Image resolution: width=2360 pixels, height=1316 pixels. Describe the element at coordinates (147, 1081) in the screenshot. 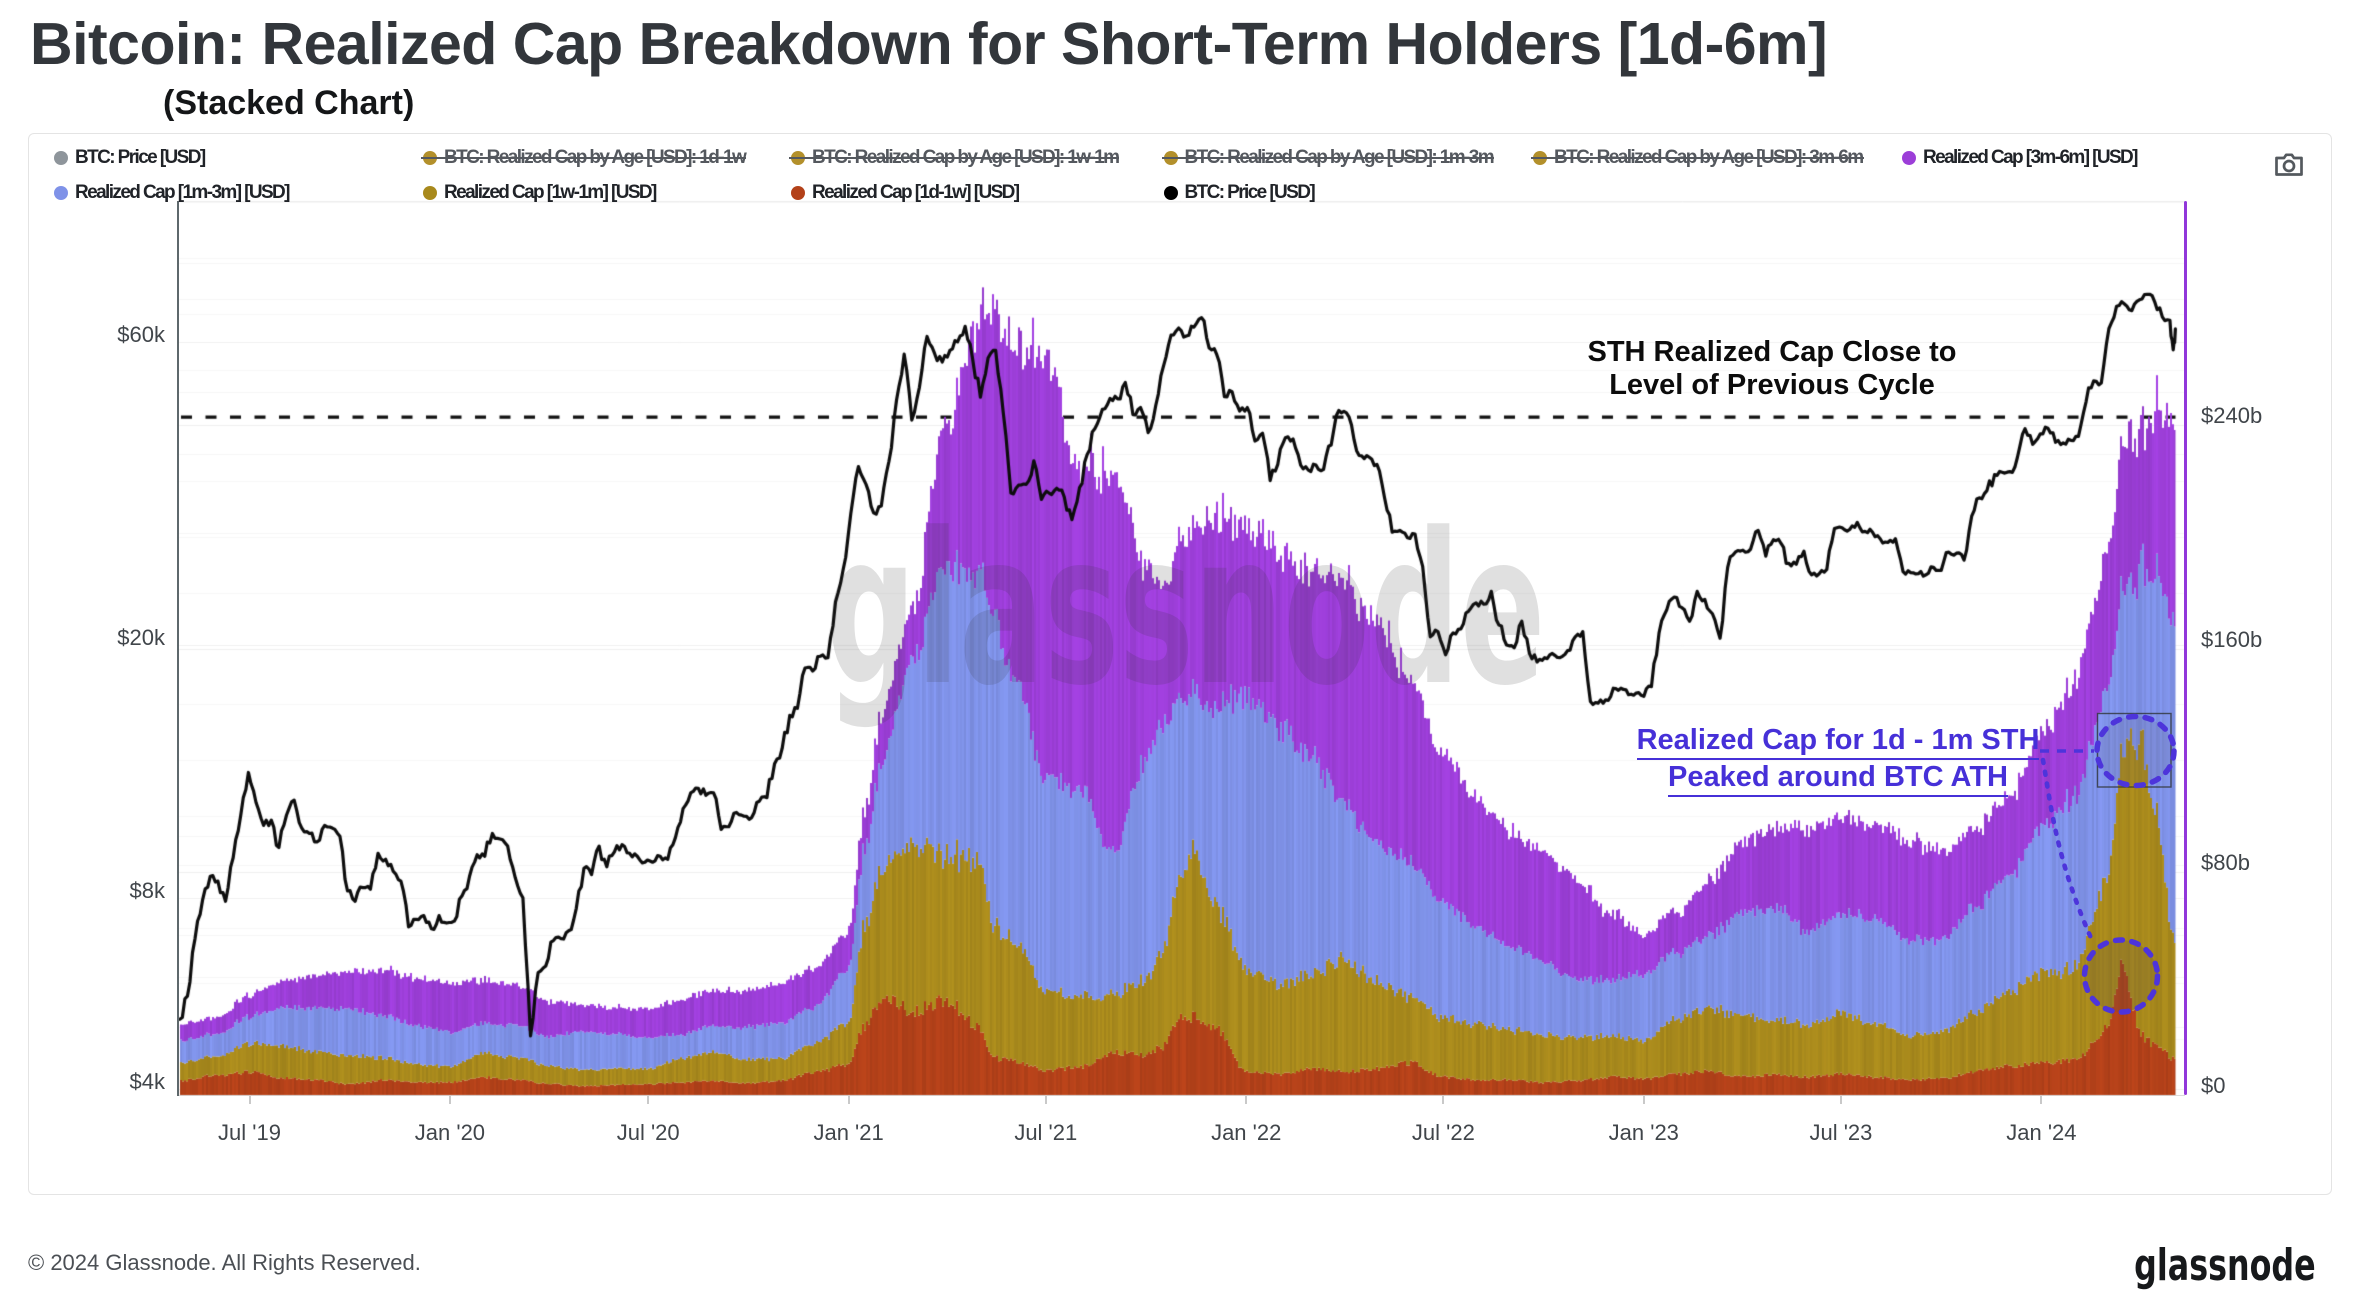

I see `y-axis-left-label-4k: $4k` at that location.